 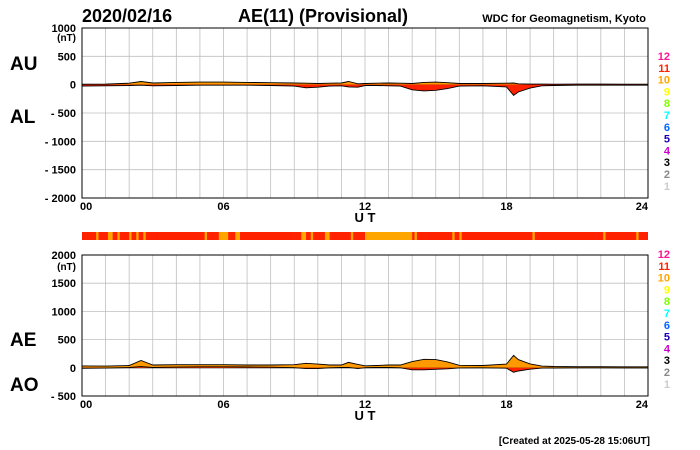 I want to click on y-tick-label: - 1500, so click(x=60, y=171).